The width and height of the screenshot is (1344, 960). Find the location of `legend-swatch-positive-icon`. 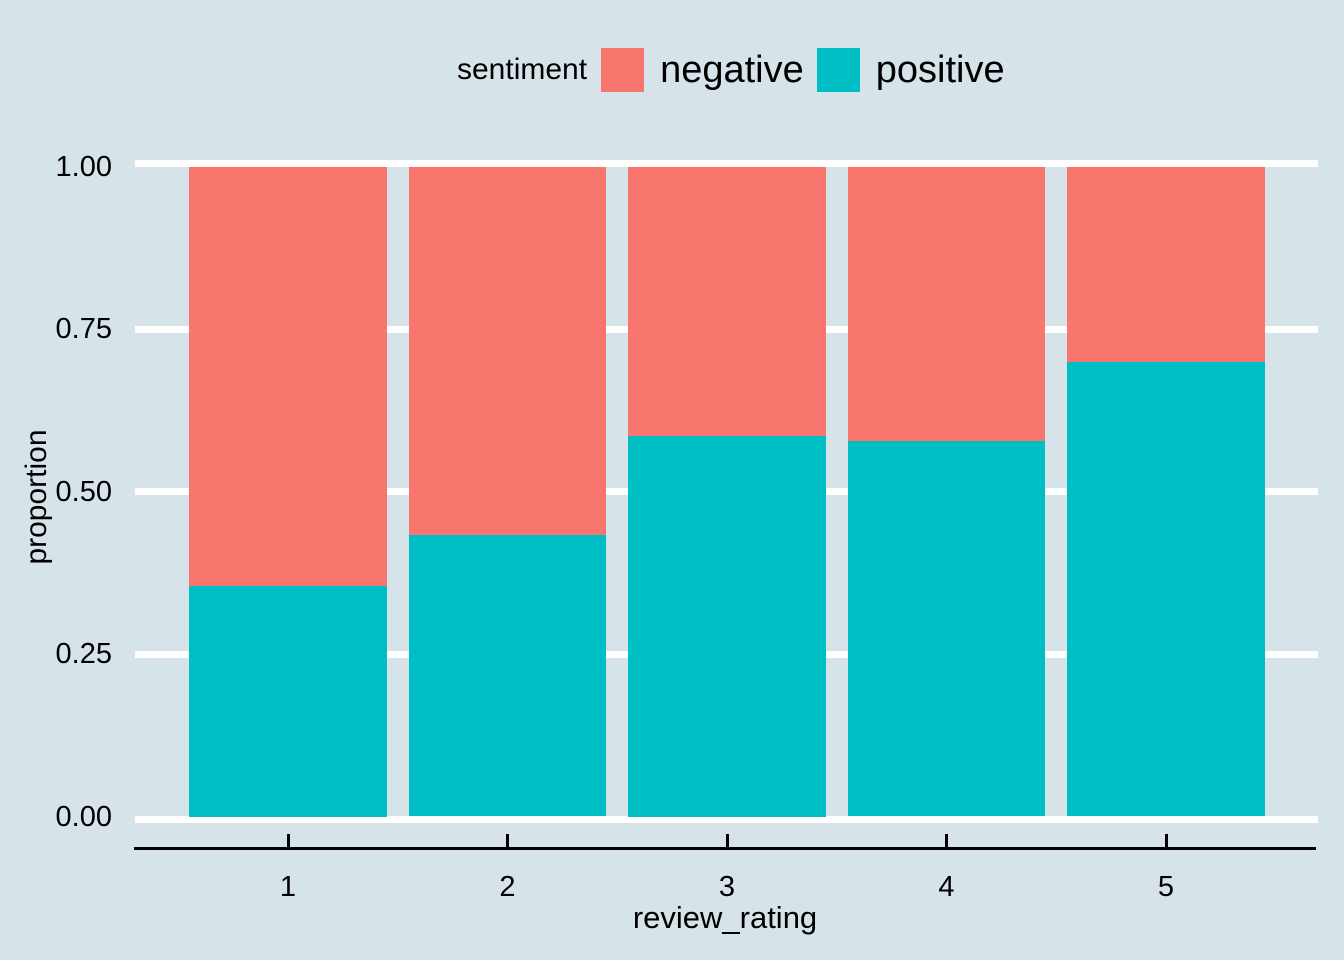

legend-swatch-positive-icon is located at coordinates (838, 70).